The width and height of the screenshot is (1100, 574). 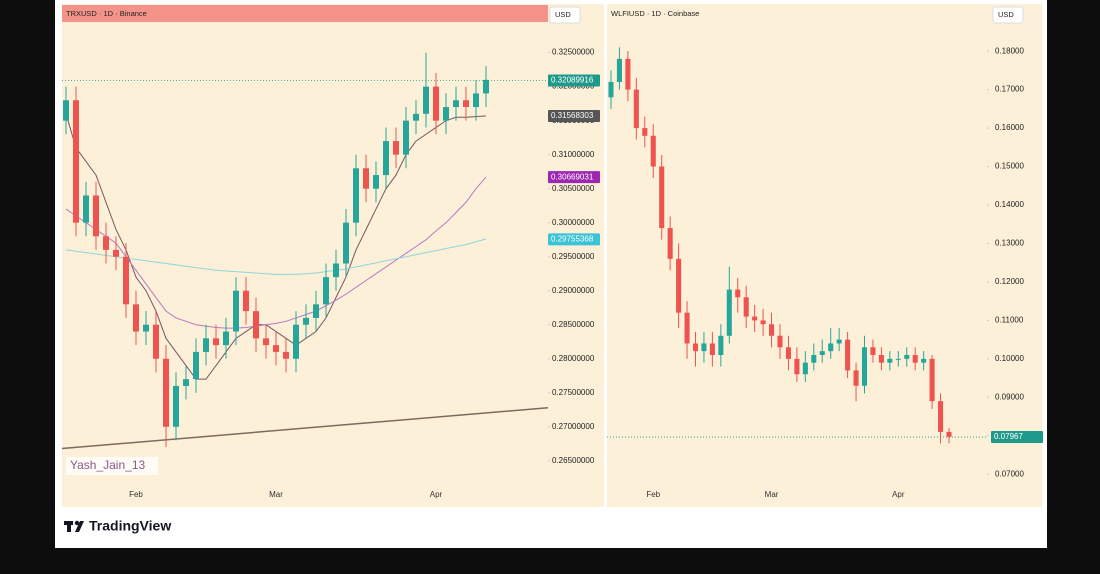 I want to click on header-band, so click(x=305, y=13).